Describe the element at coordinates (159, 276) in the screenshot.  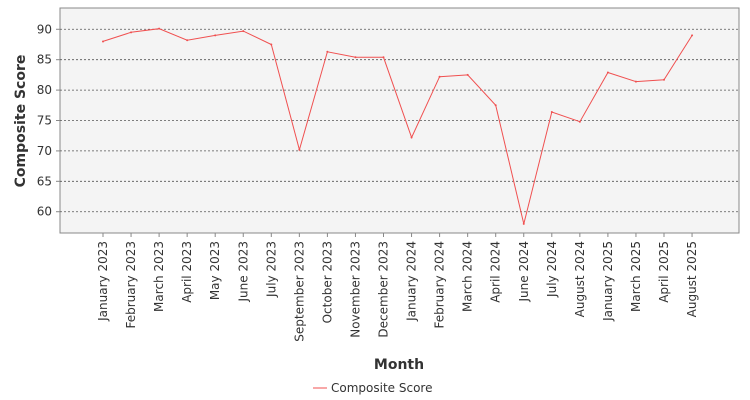
I see `x-tick-label: March 2023` at that location.